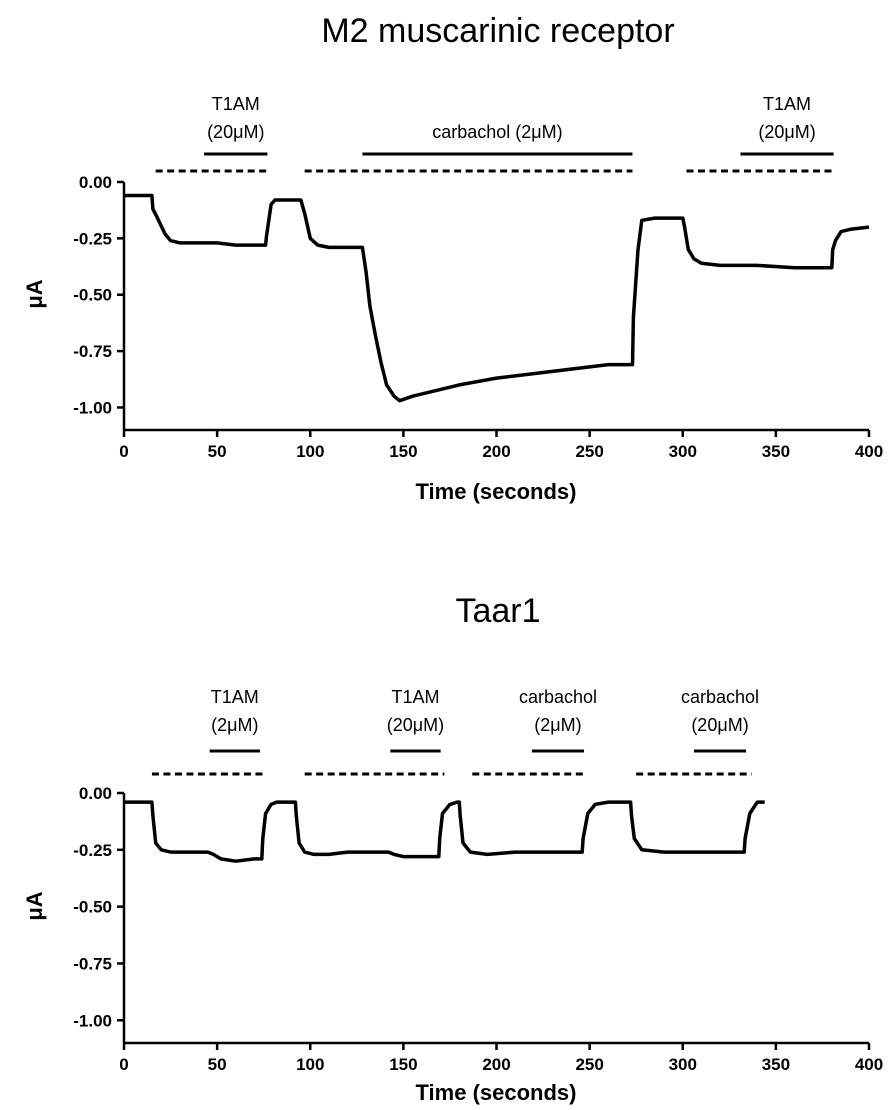 This screenshot has height=1110, width=889. I want to click on treatment-label: carbachol (2μM), so click(497, 132).